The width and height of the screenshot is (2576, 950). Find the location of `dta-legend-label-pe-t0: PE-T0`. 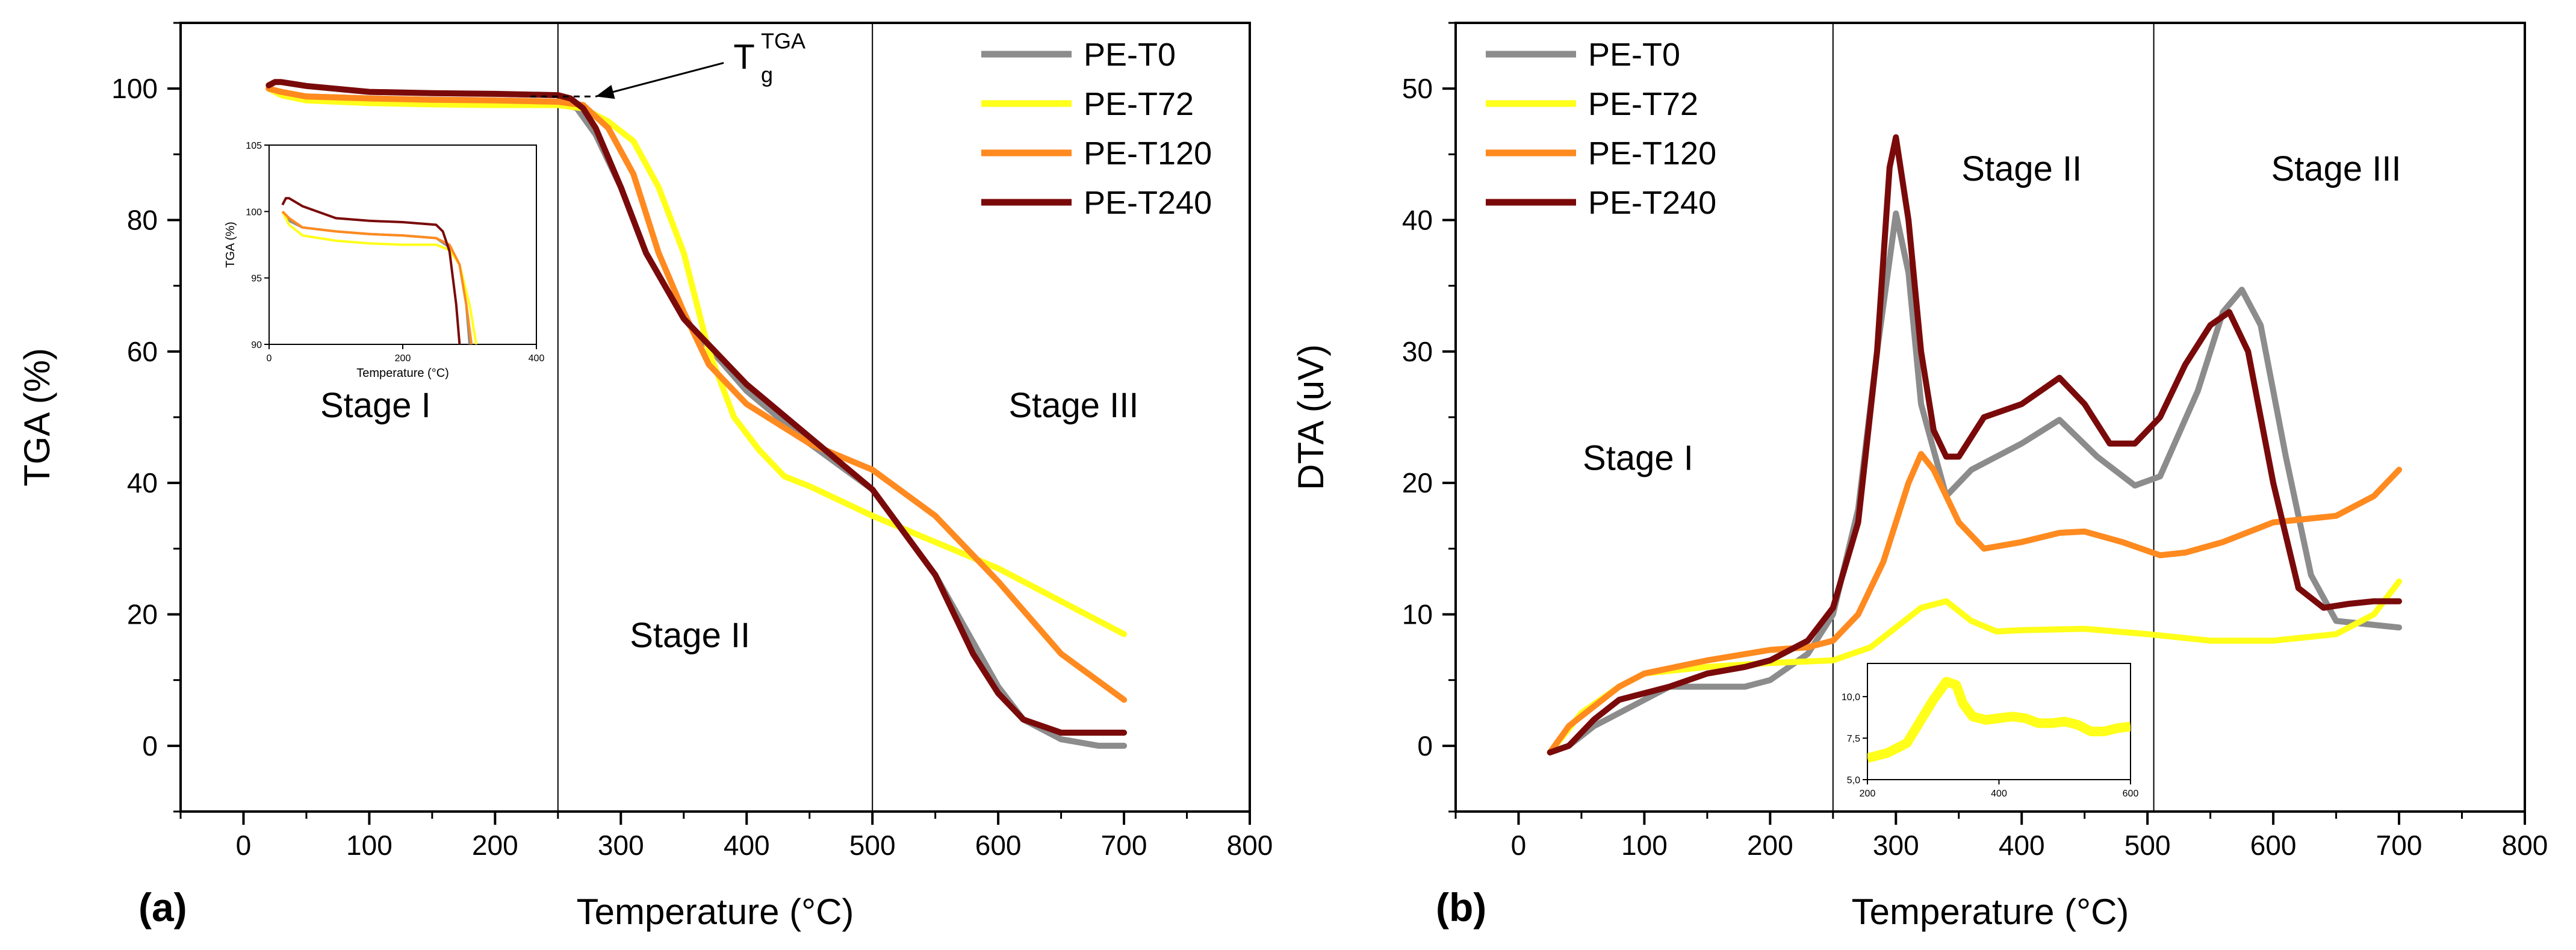

dta-legend-label-pe-t0: PE-T0 is located at coordinates (1634, 55).